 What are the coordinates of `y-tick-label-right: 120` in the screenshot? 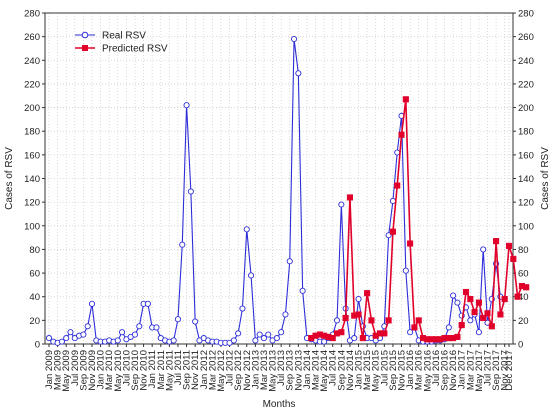 It's located at (526, 203).